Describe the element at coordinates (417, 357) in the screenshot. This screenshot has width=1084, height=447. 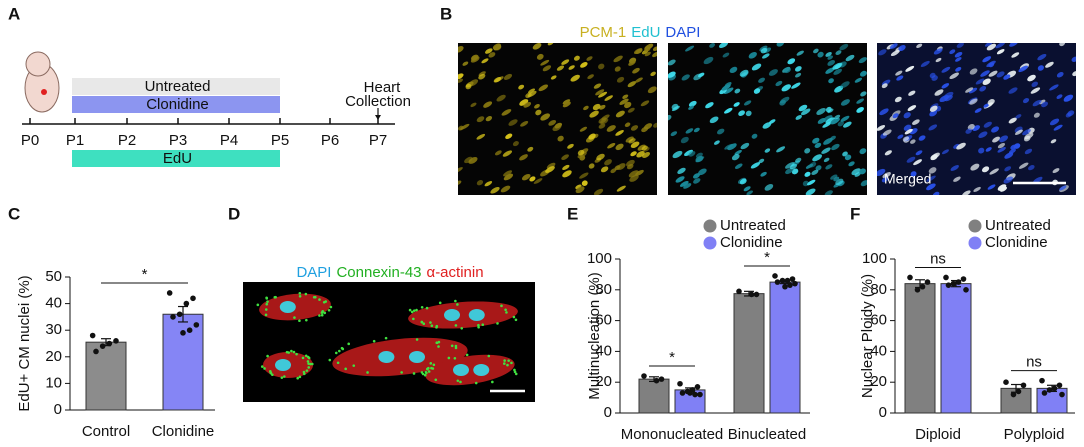
I see `cell-nucleus` at that location.